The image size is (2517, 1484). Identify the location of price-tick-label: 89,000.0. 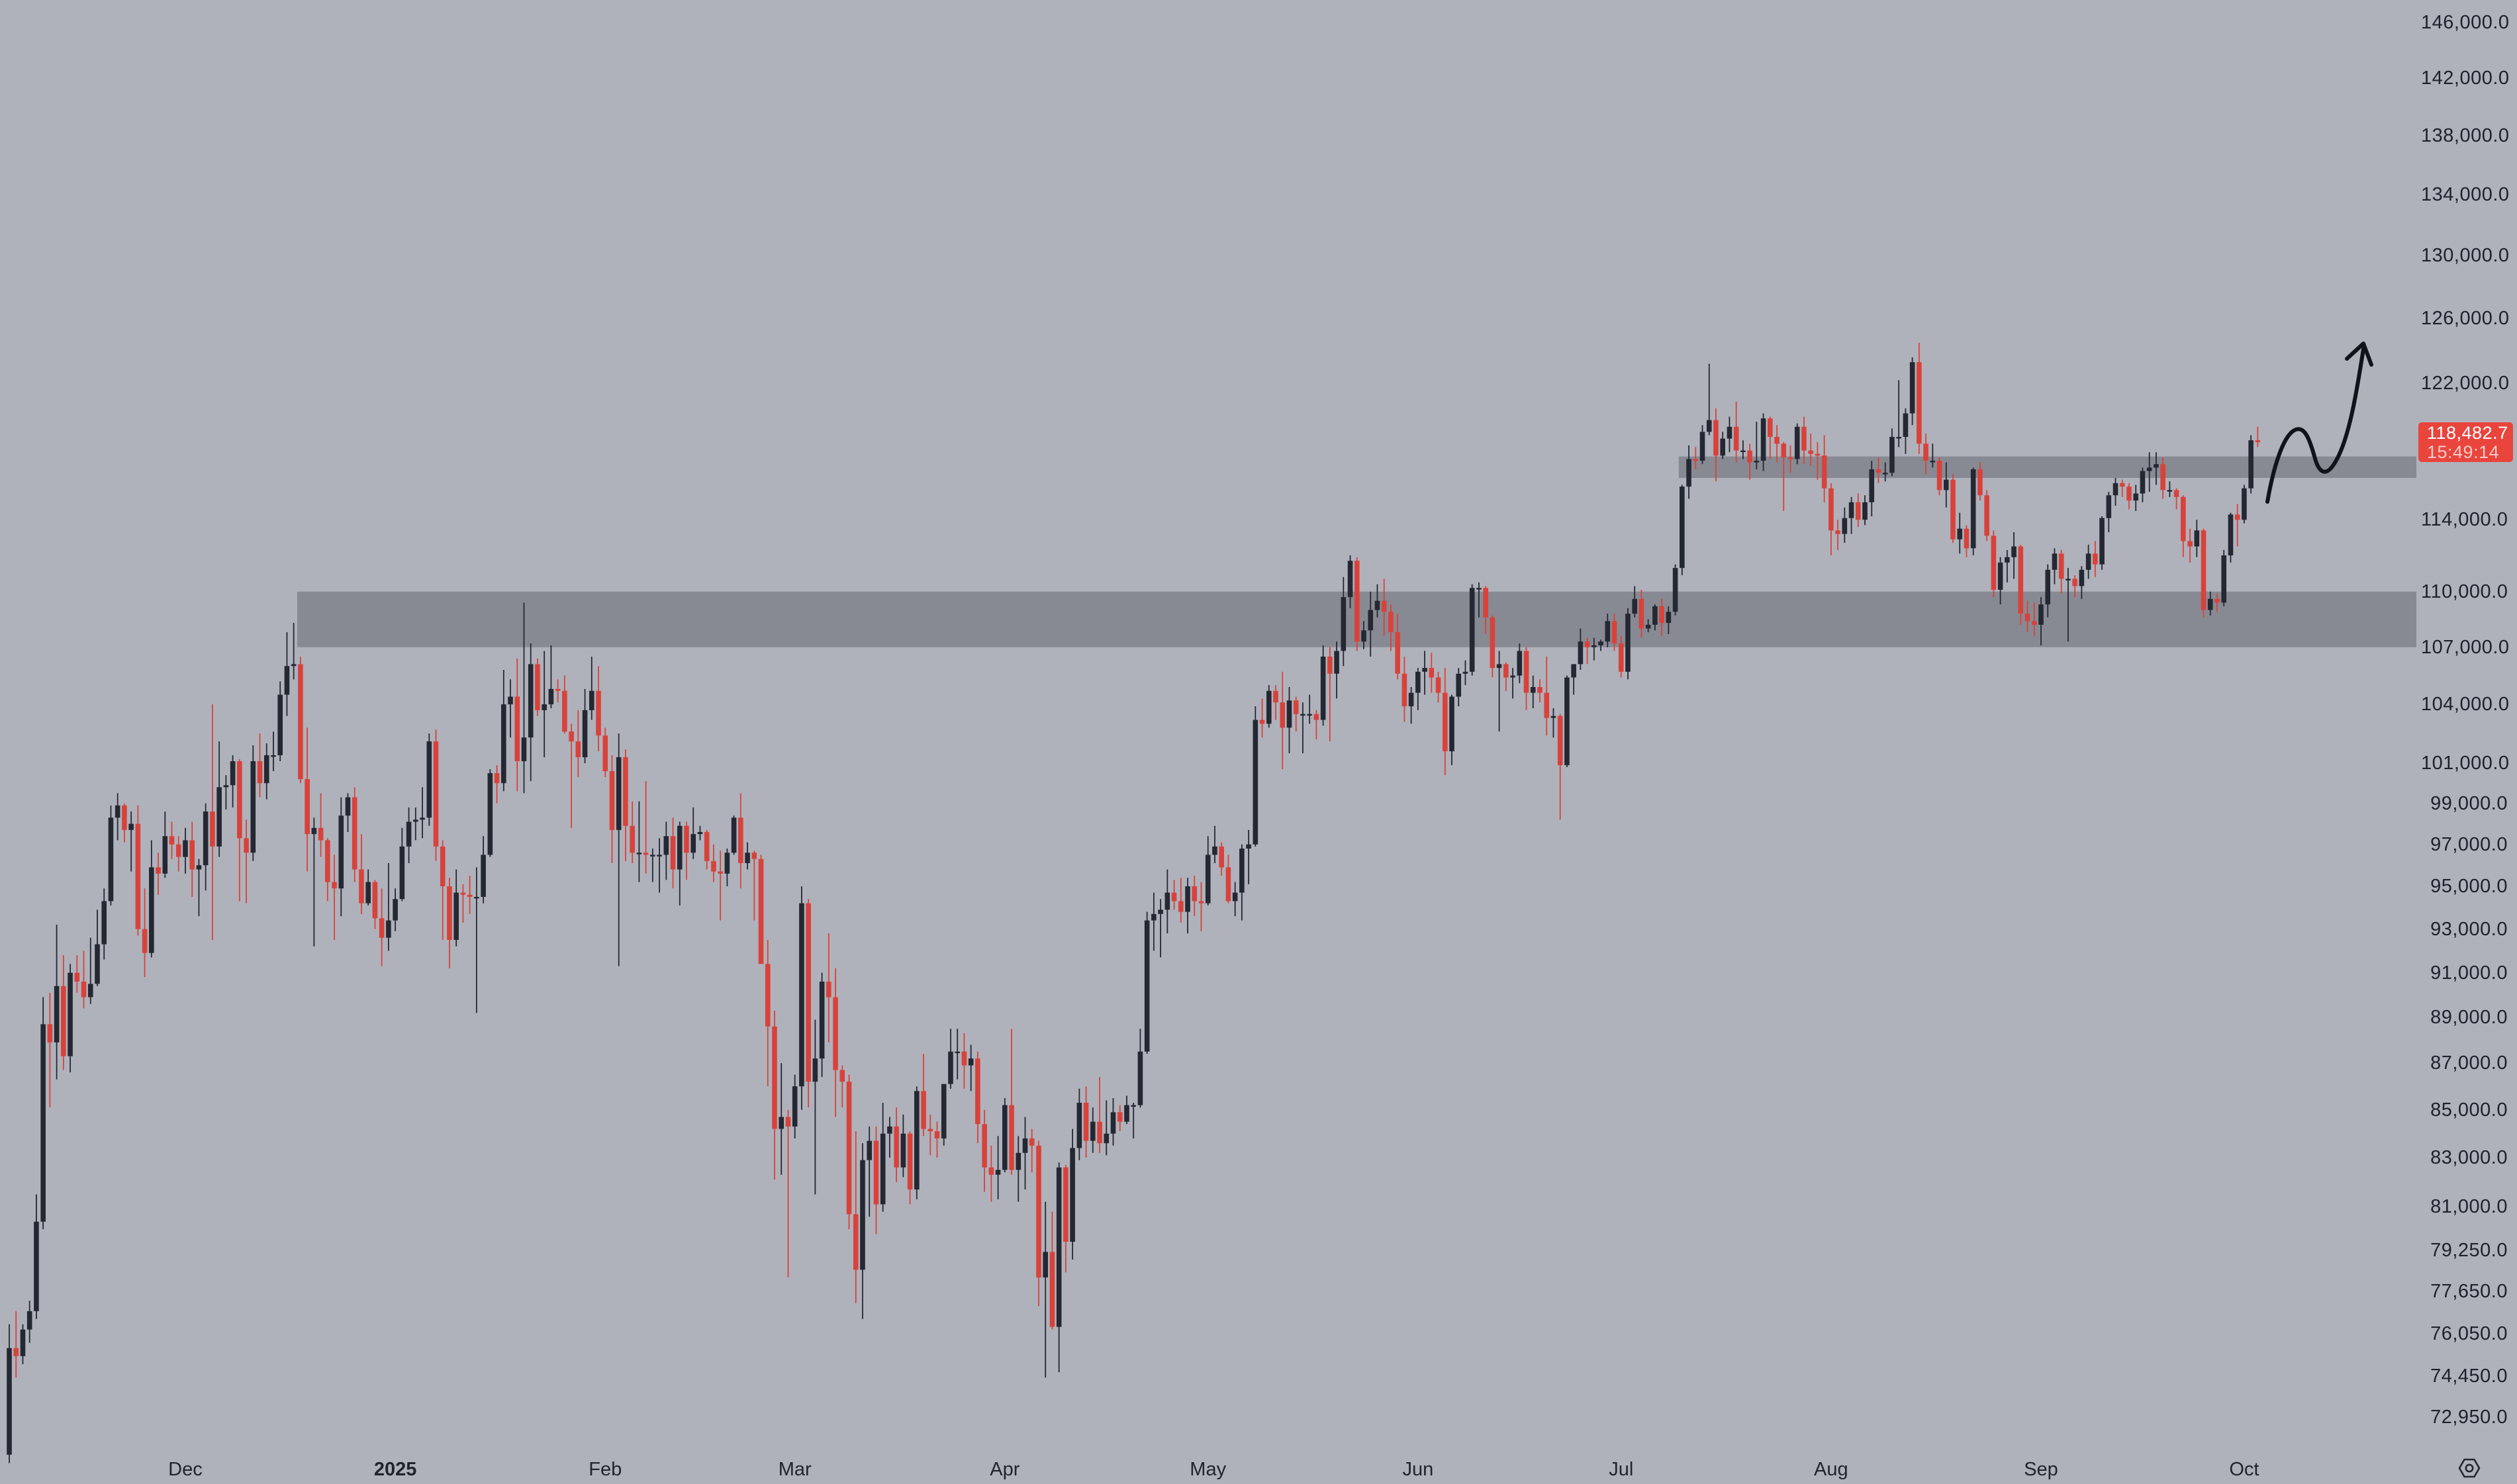
(2469, 1018).